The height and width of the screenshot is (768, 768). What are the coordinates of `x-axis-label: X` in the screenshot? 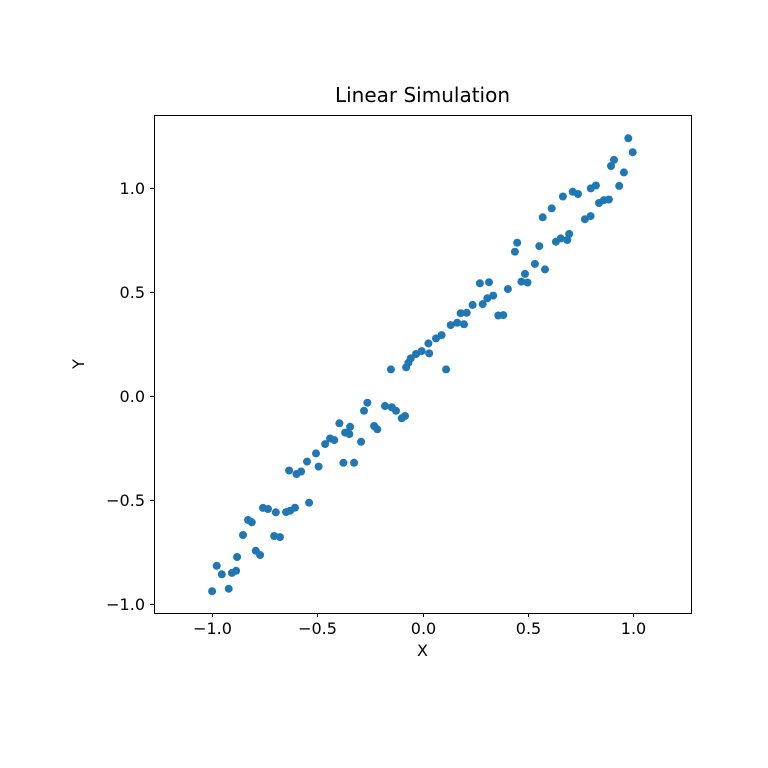 It's located at (422, 650).